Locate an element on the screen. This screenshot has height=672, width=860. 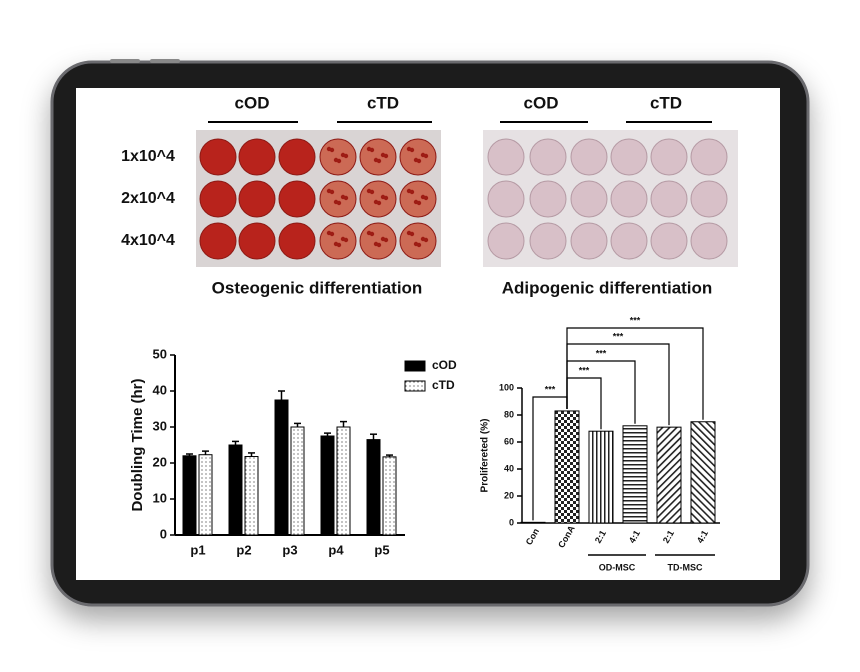
y-tick-label: 100 is located at coordinates (506, 387).